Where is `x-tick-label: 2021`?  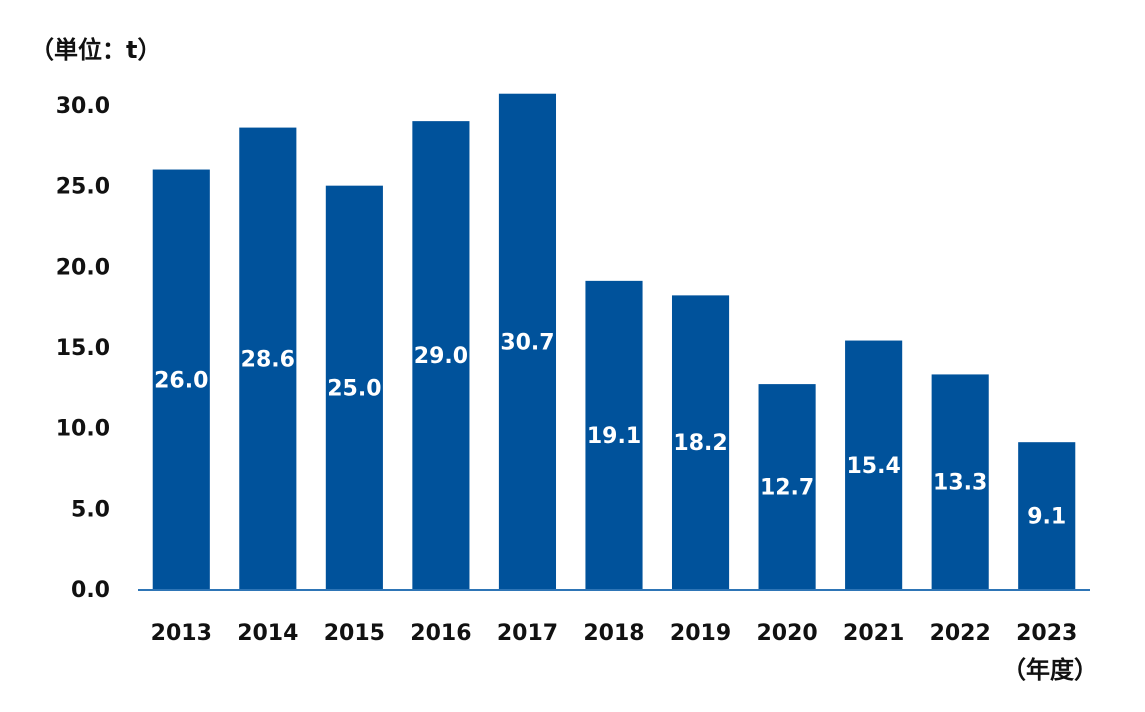 x-tick-label: 2021 is located at coordinates (873, 633).